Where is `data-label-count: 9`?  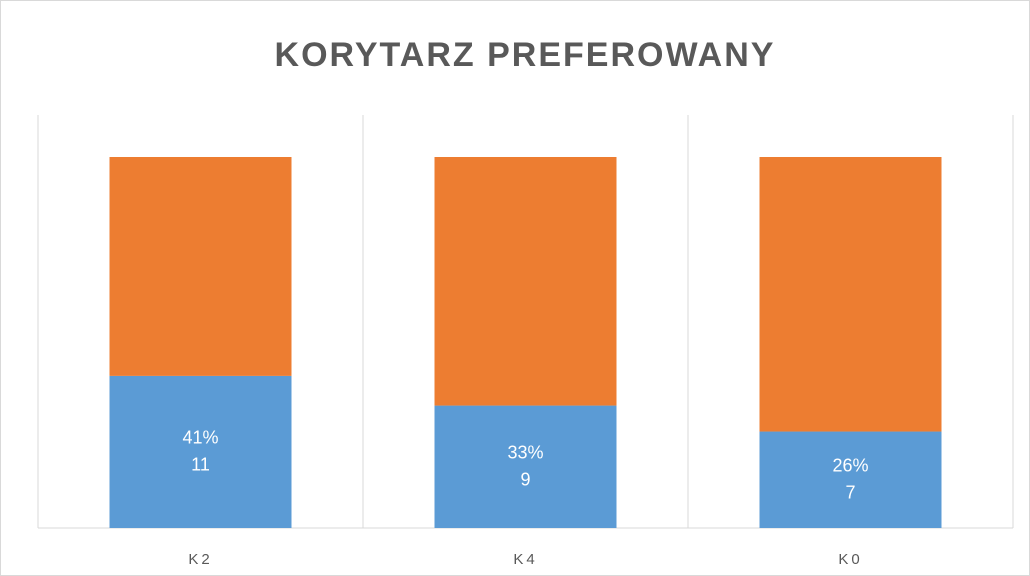 data-label-count: 9 is located at coordinates (525, 480).